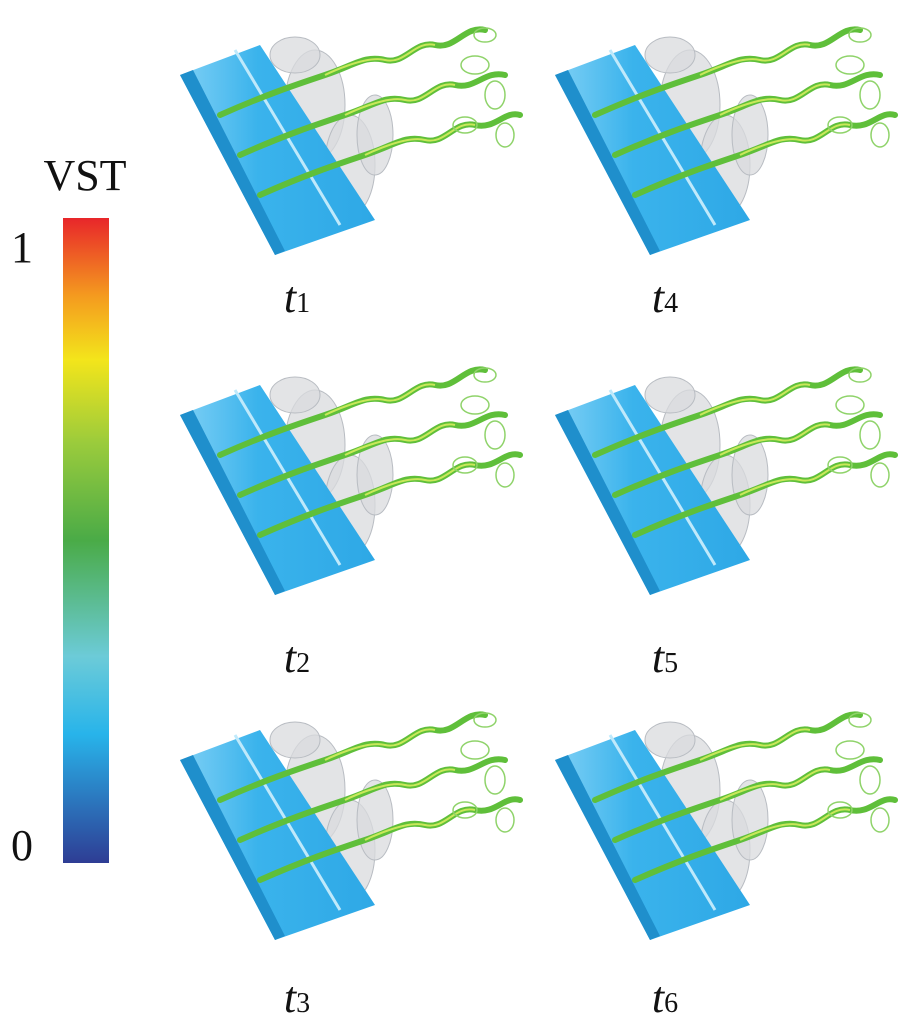 This screenshot has width=900, height=1027. I want to click on label-index: 6, so click(671, 1003).